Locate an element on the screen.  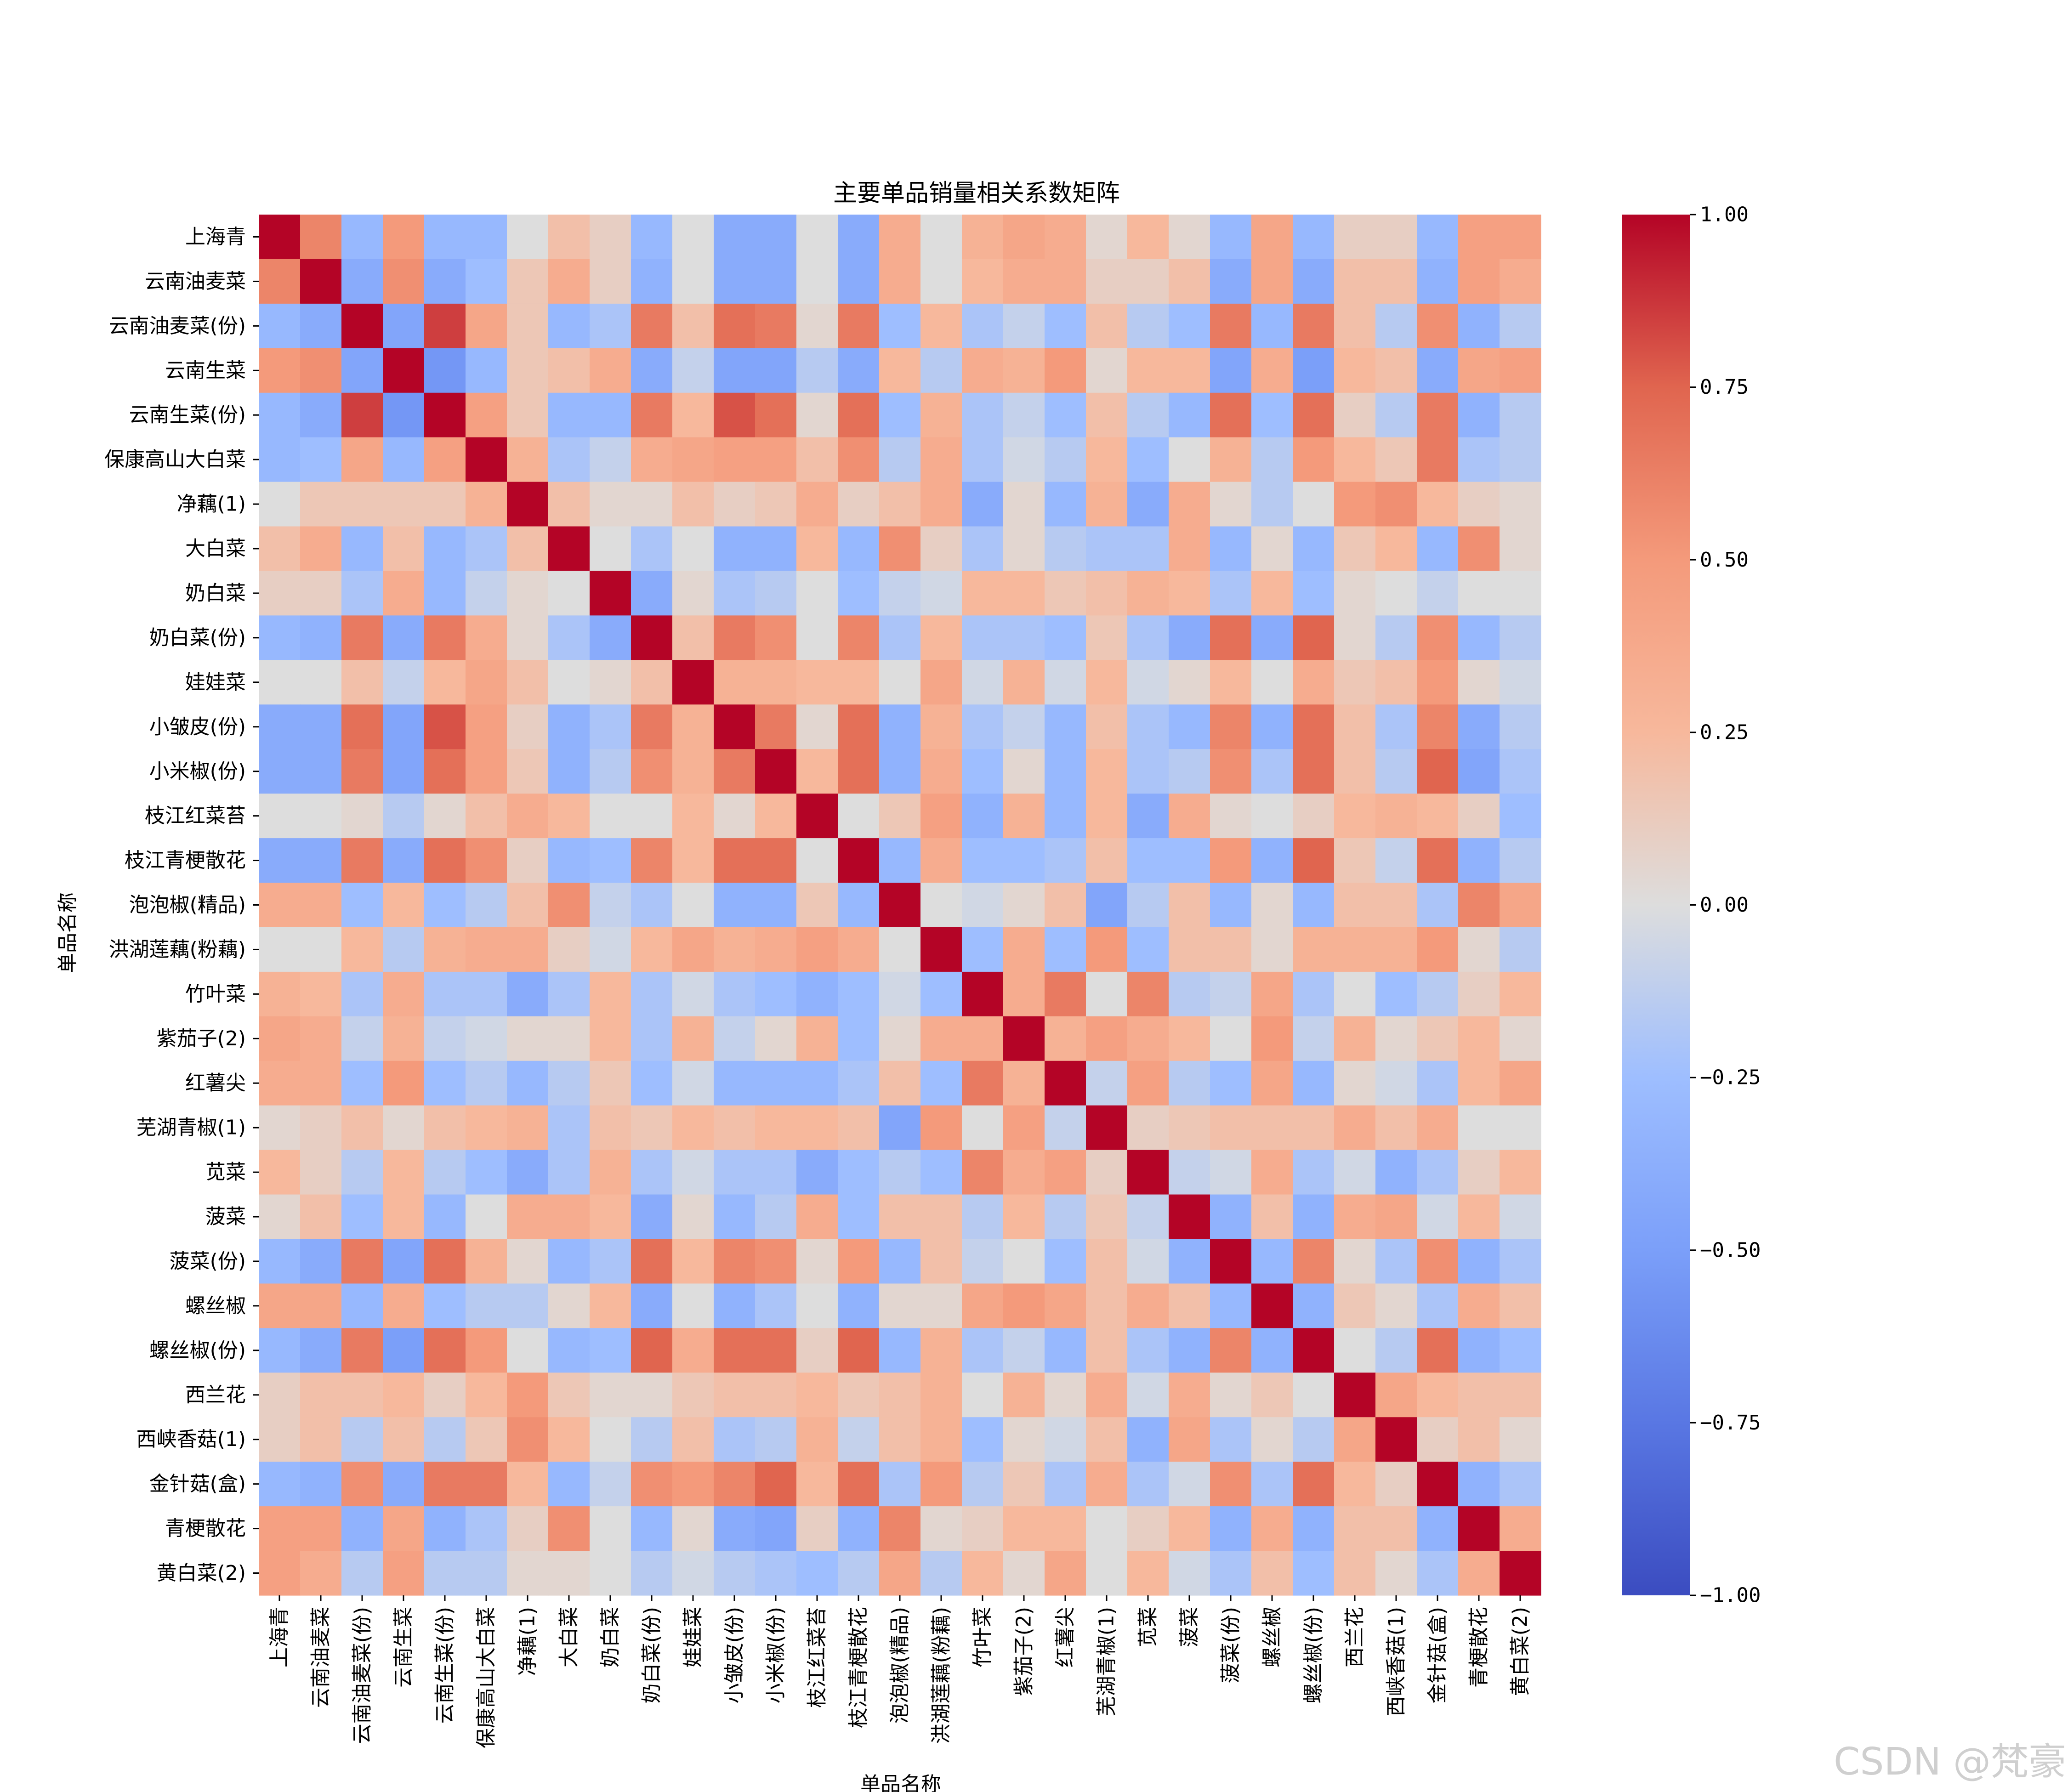
y-tick-label: 红薯尖 is located at coordinates (215, 1083).